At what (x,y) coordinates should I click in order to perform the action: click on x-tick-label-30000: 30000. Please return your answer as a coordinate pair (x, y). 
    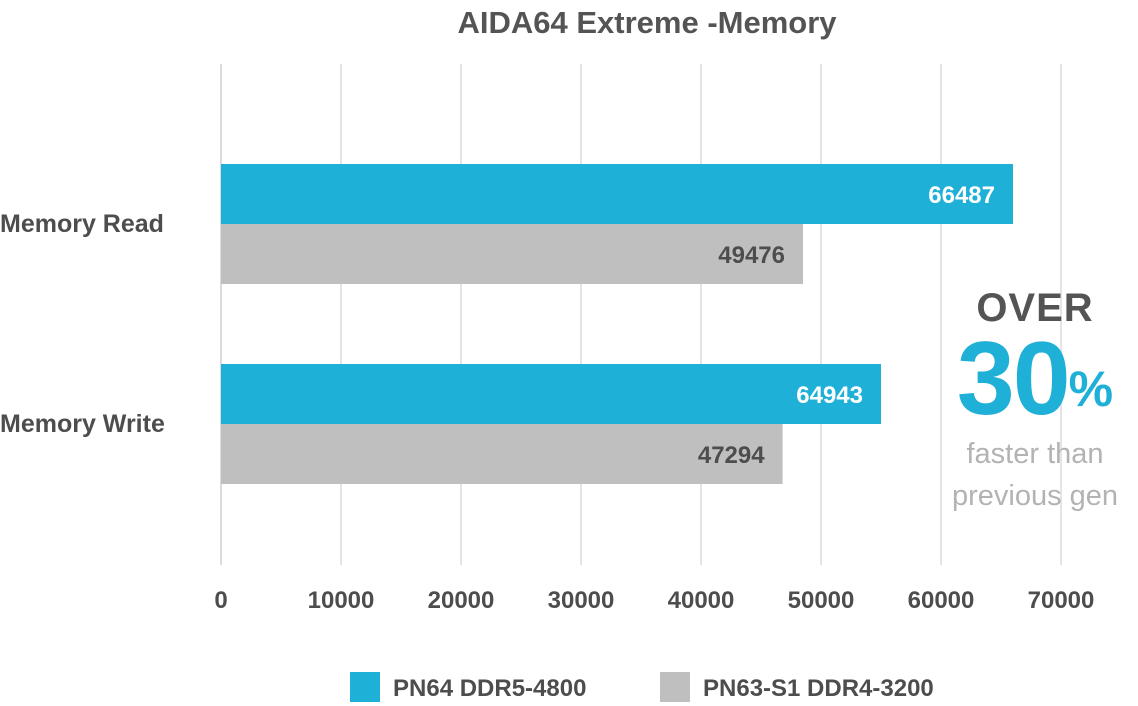
    Looking at the image, I should click on (581, 600).